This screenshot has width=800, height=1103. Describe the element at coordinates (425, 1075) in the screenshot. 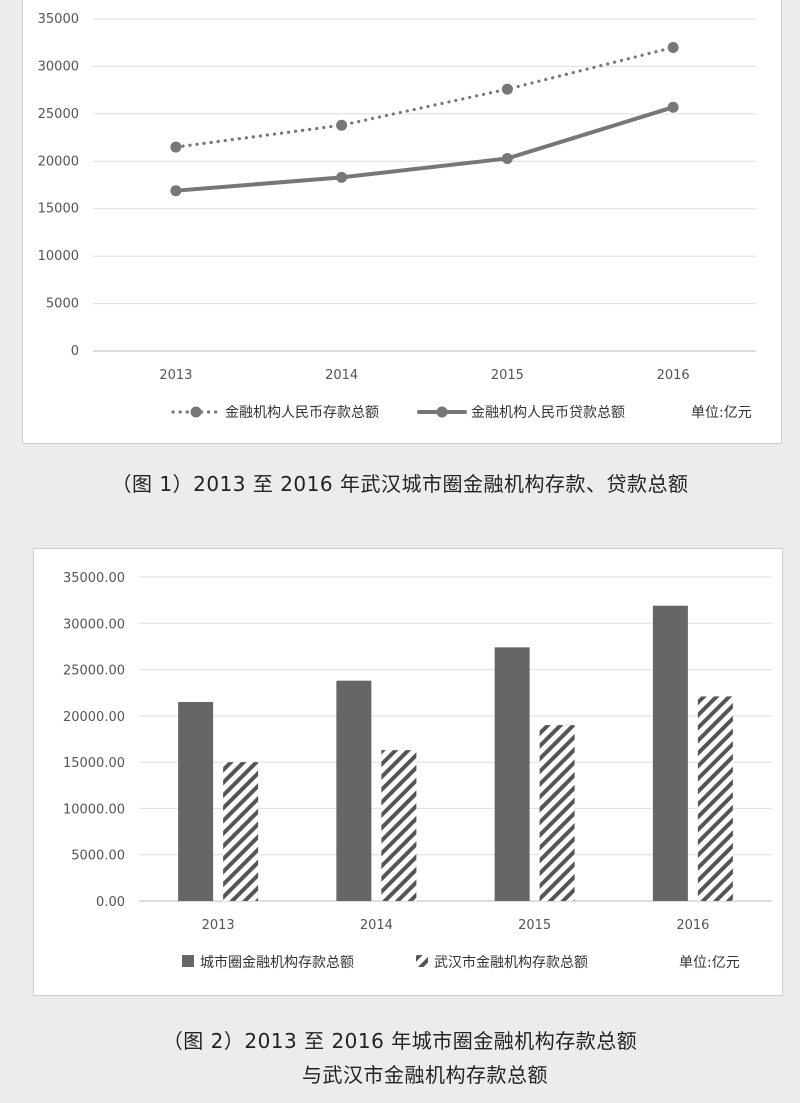

I see `chart2-caption-line2: 与武汉市金融机构存款总额` at that location.